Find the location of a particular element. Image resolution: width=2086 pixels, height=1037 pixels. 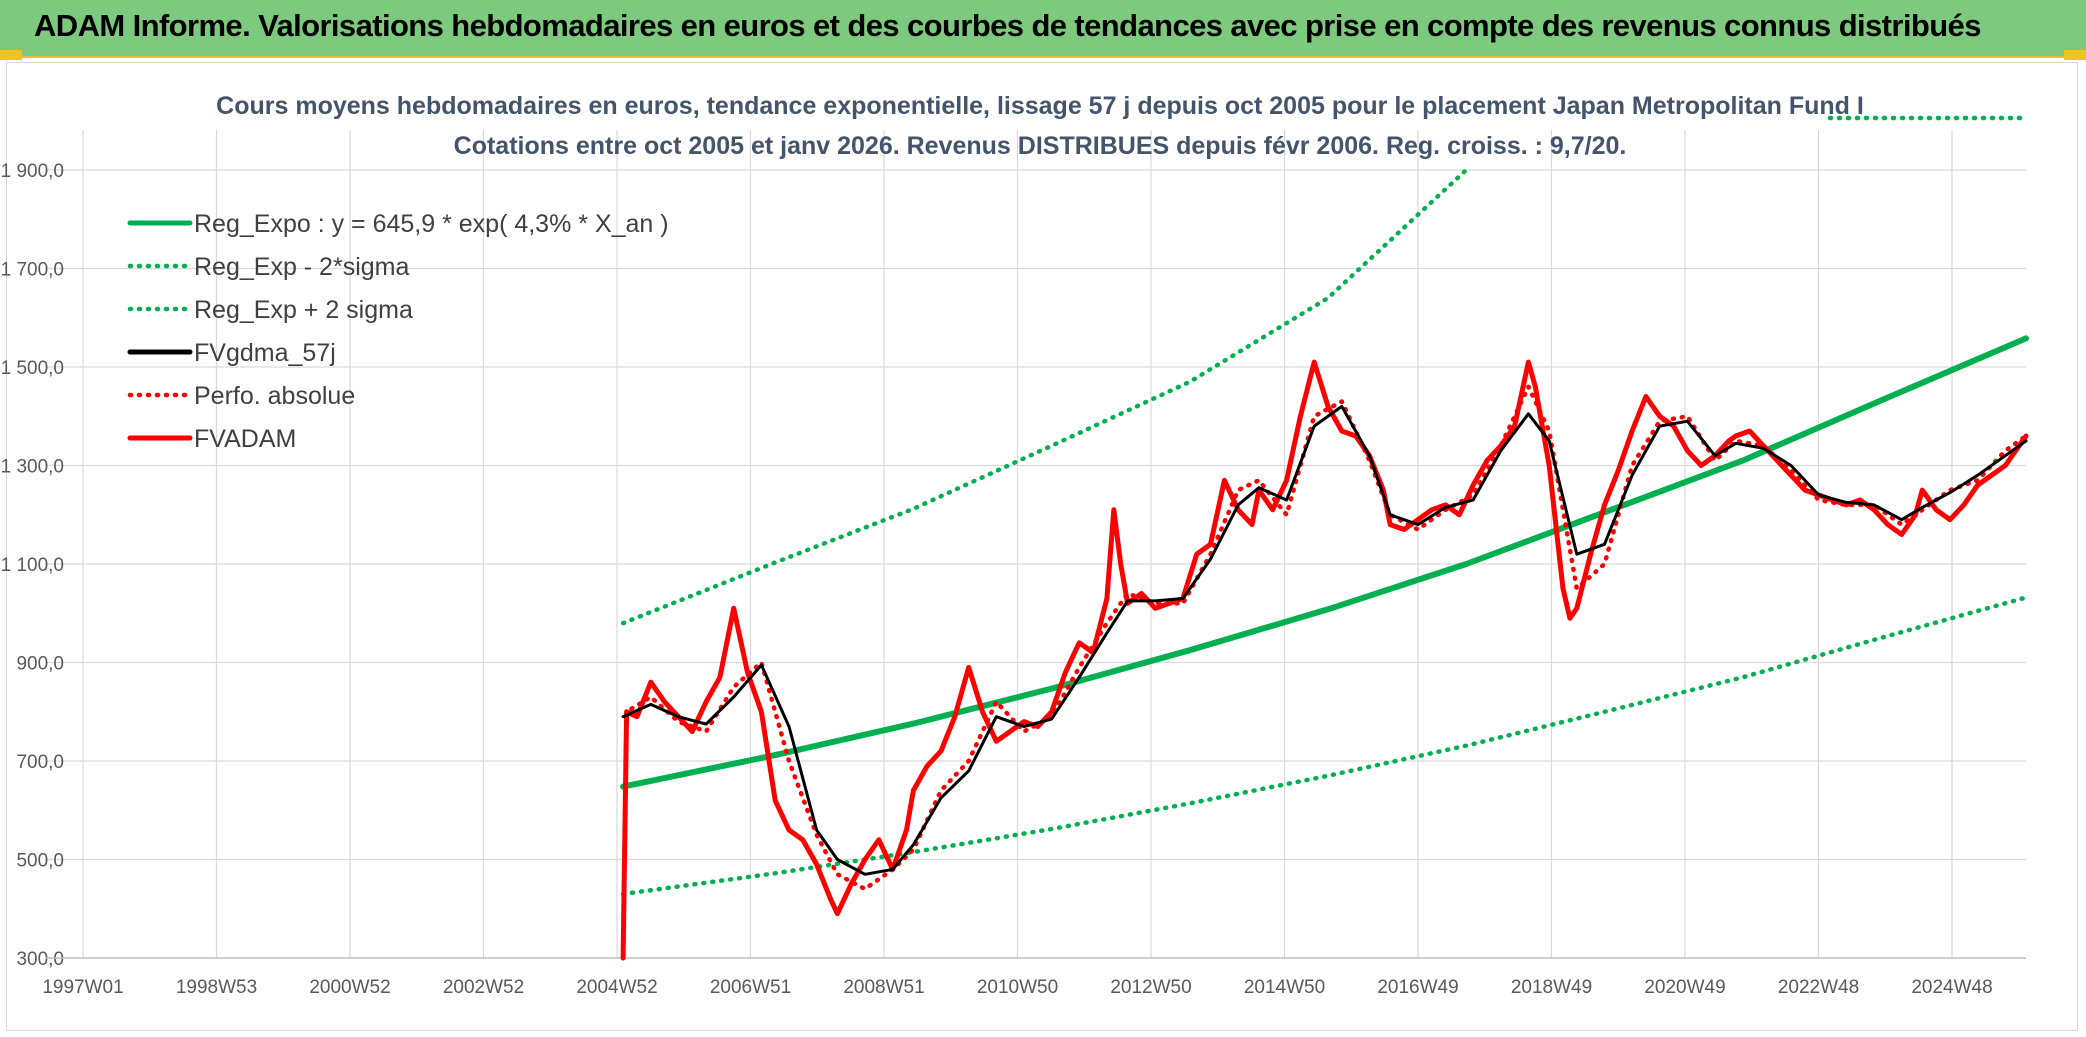

x-tick-label: 2018W49 is located at coordinates (1551, 987).